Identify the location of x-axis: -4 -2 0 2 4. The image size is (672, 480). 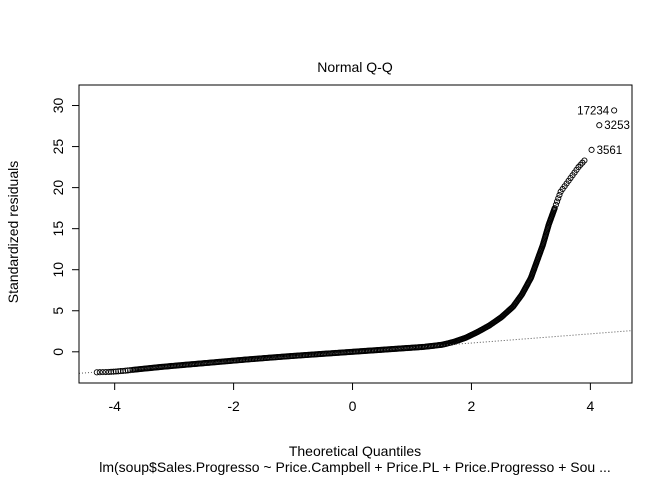
(351, 398).